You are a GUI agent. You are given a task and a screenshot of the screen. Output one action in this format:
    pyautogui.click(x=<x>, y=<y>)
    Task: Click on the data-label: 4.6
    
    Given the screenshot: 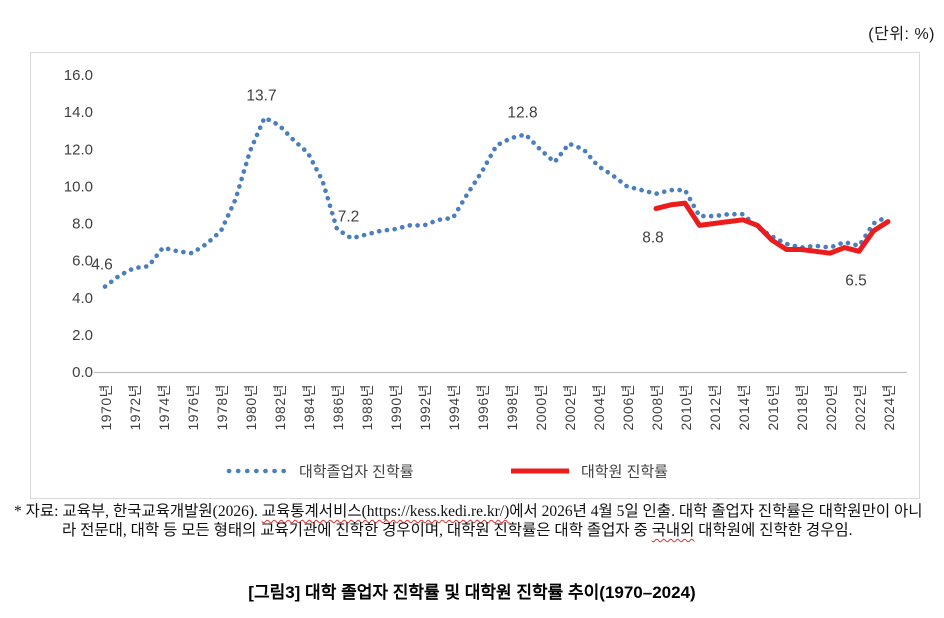 What is the action you would take?
    pyautogui.click(x=102, y=265)
    